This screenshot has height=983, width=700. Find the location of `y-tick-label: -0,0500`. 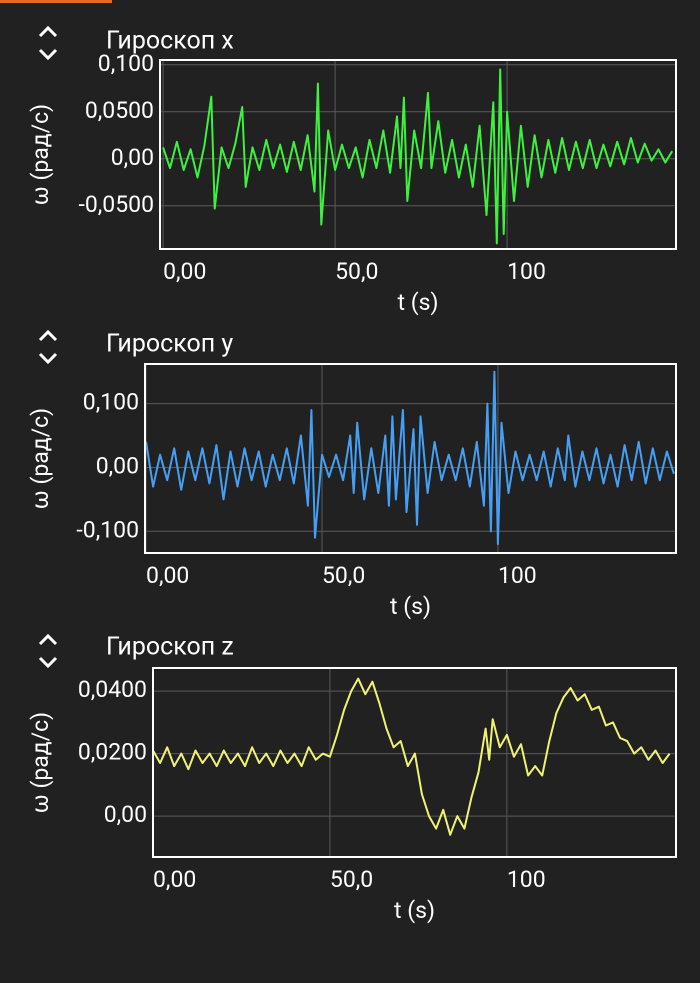

y-tick-label: -0,0500 is located at coordinates (116, 204).